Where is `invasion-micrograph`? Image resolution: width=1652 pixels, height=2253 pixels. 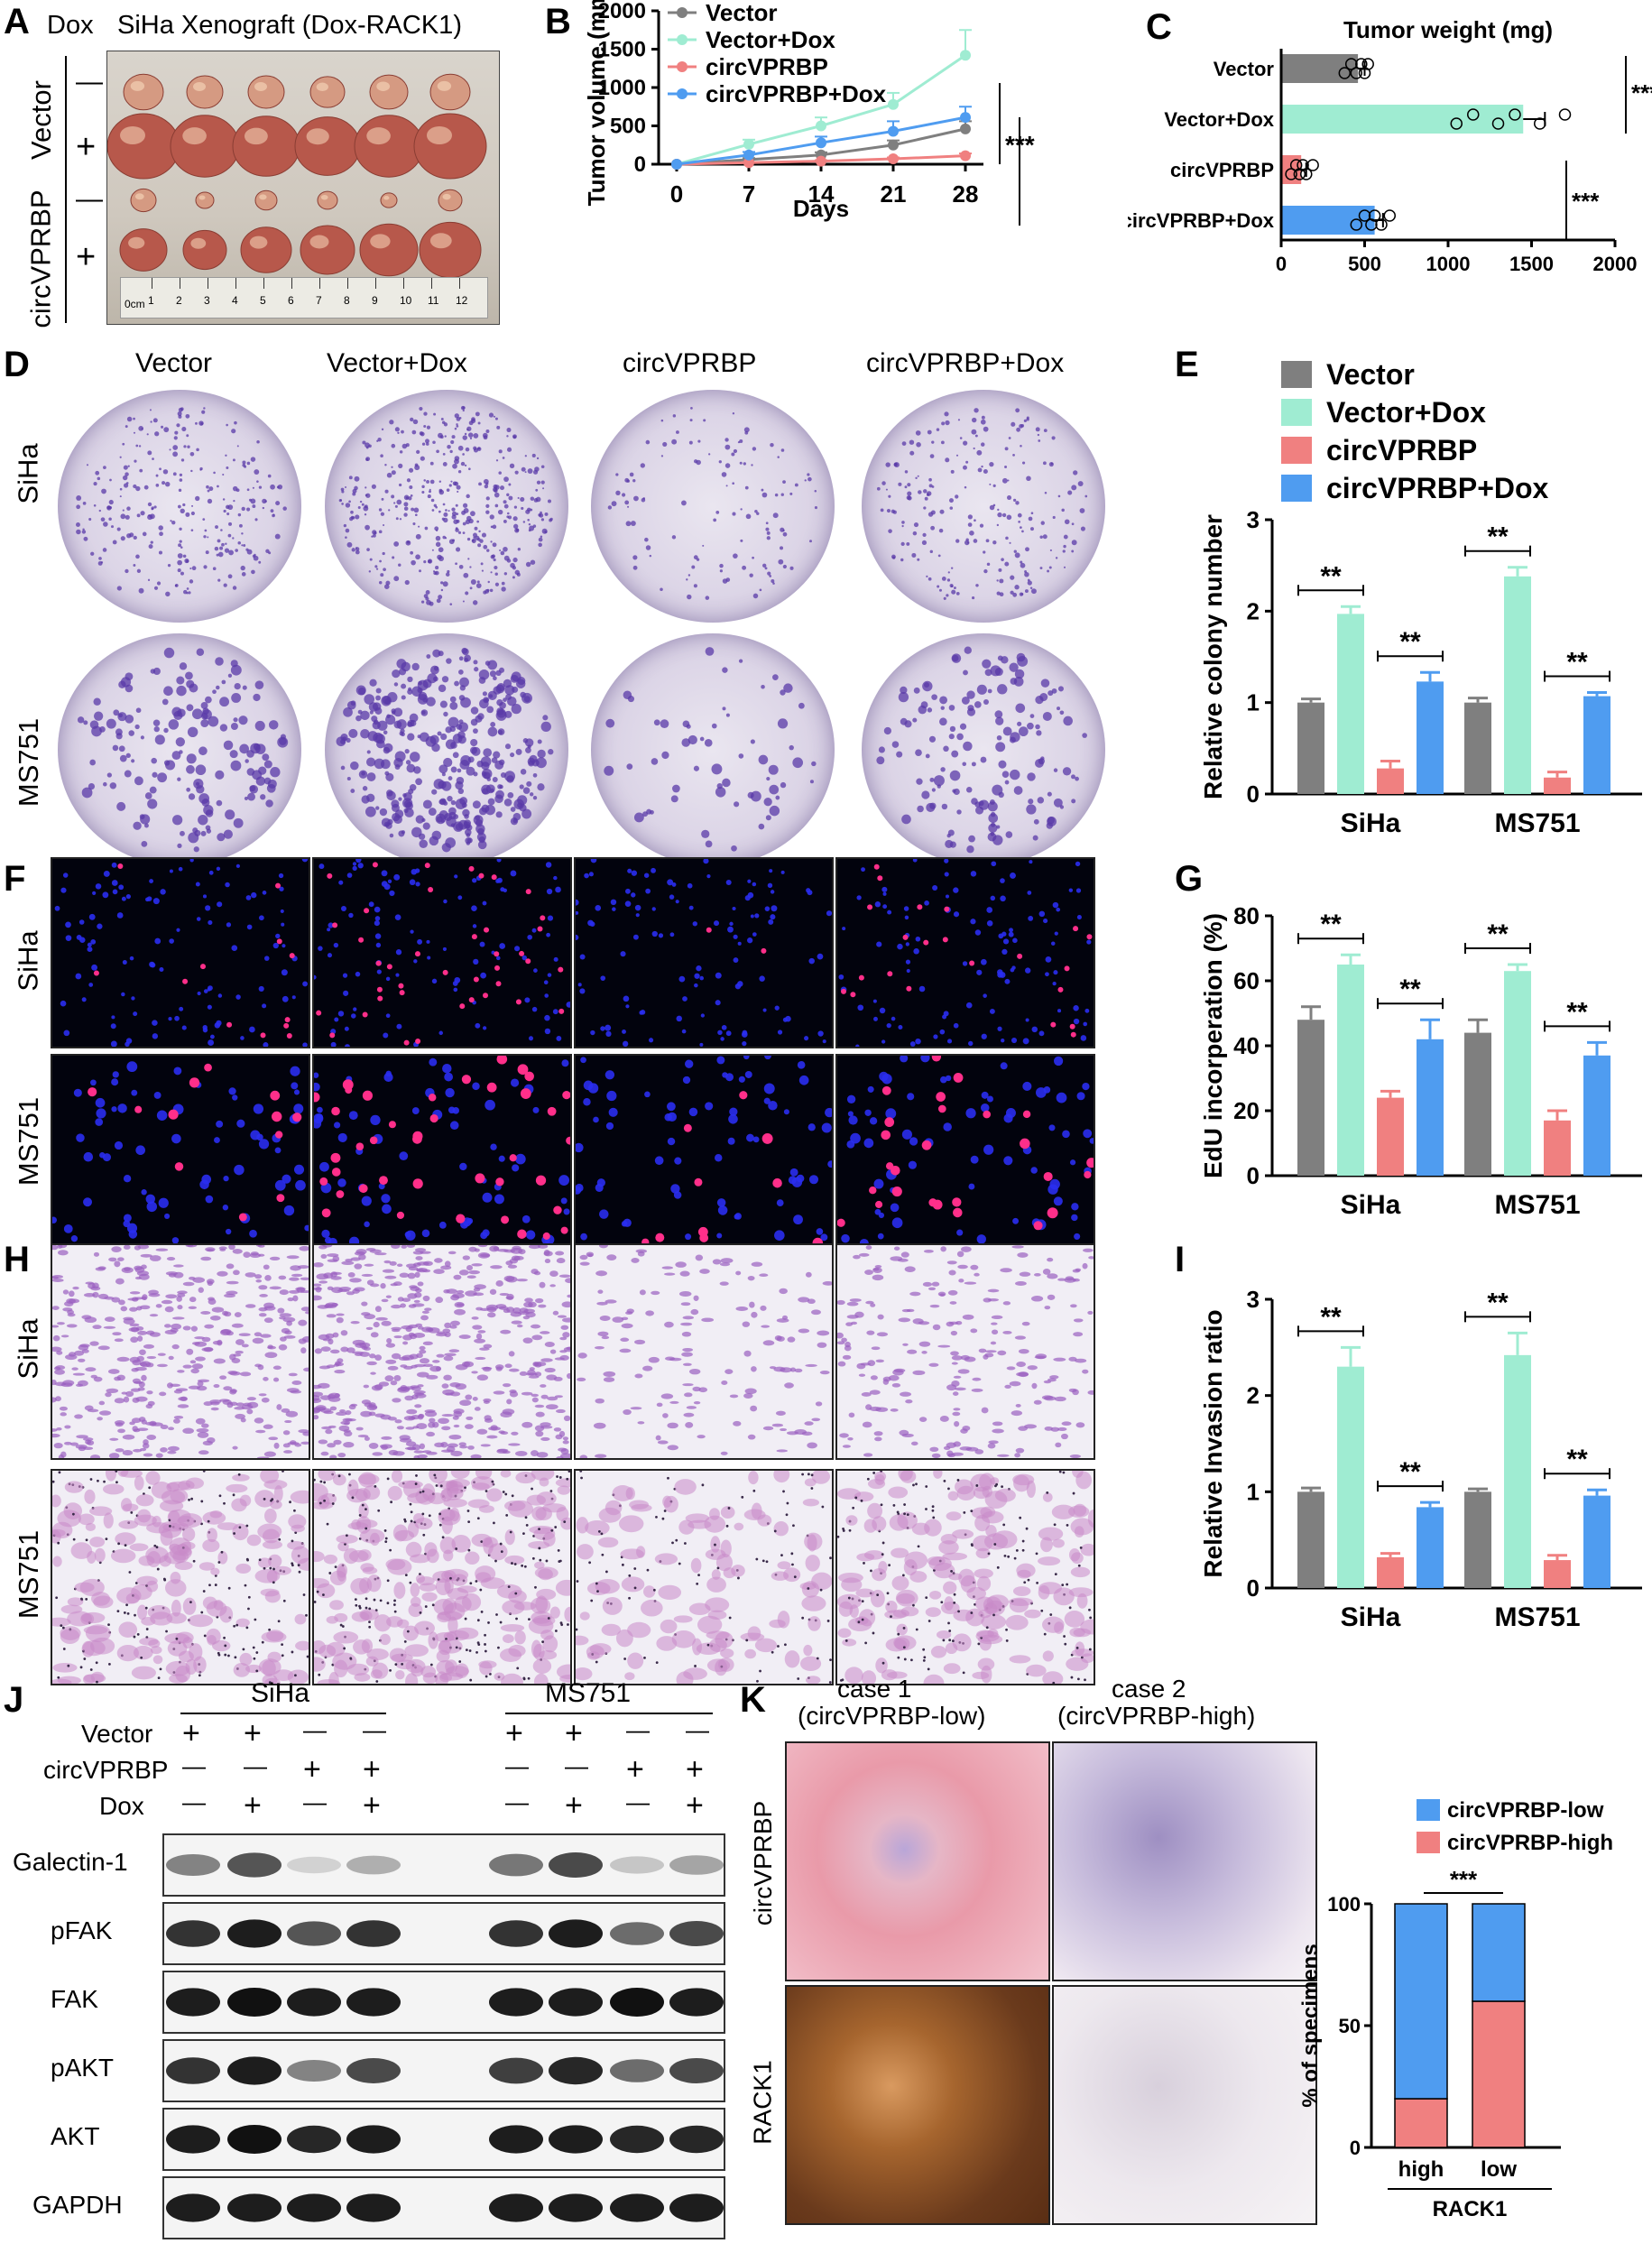 invasion-micrograph is located at coordinates (704, 1351).